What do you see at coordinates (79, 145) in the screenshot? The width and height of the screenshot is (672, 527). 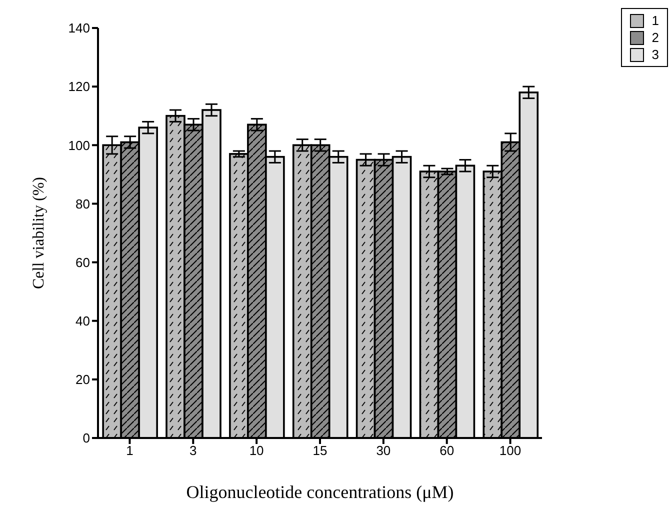 I see `y-tick-label: 100` at bounding box center [79, 145].